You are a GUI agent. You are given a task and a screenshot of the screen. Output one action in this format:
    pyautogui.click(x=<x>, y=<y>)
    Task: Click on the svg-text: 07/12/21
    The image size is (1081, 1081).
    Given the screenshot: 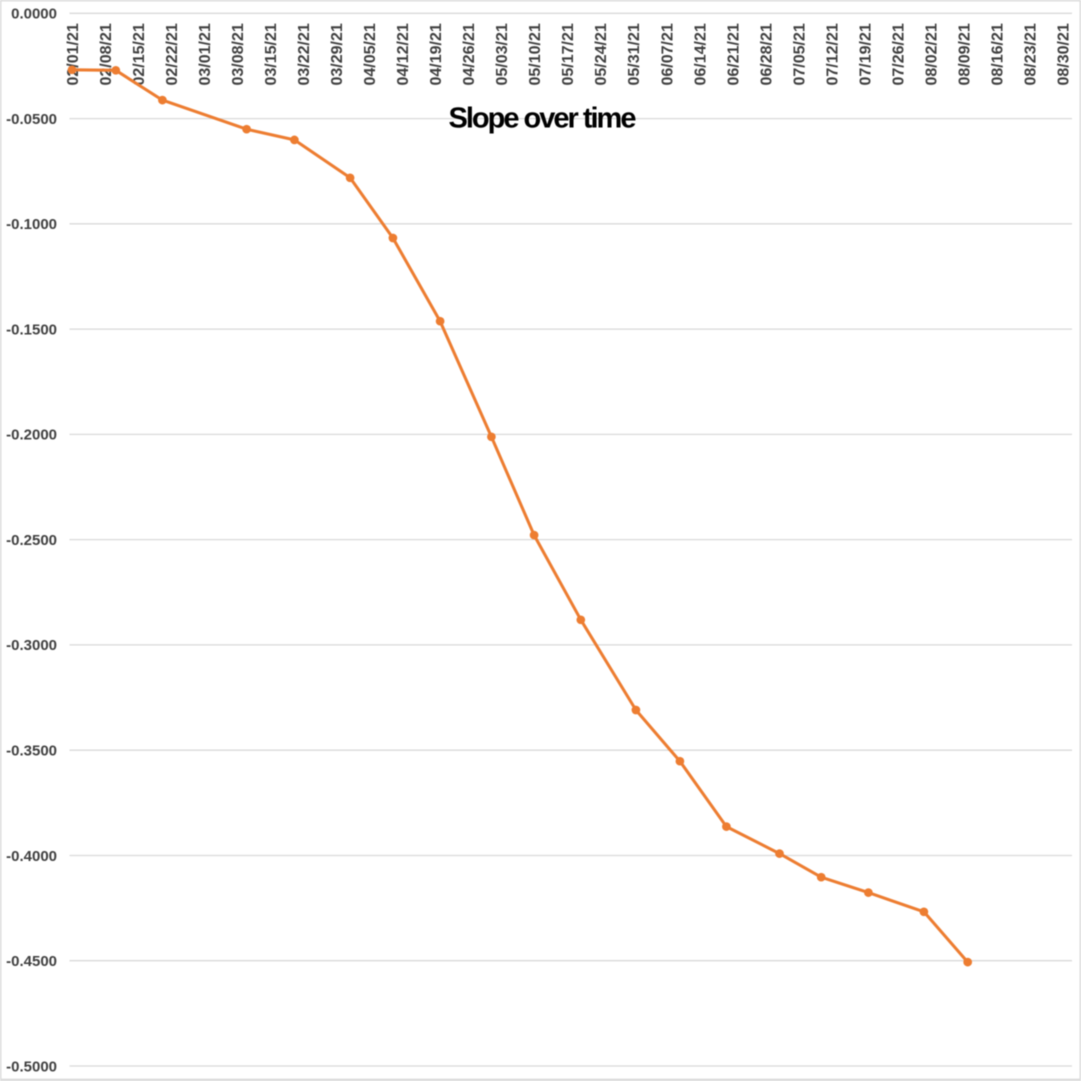 What is the action you would take?
    pyautogui.click(x=832, y=54)
    